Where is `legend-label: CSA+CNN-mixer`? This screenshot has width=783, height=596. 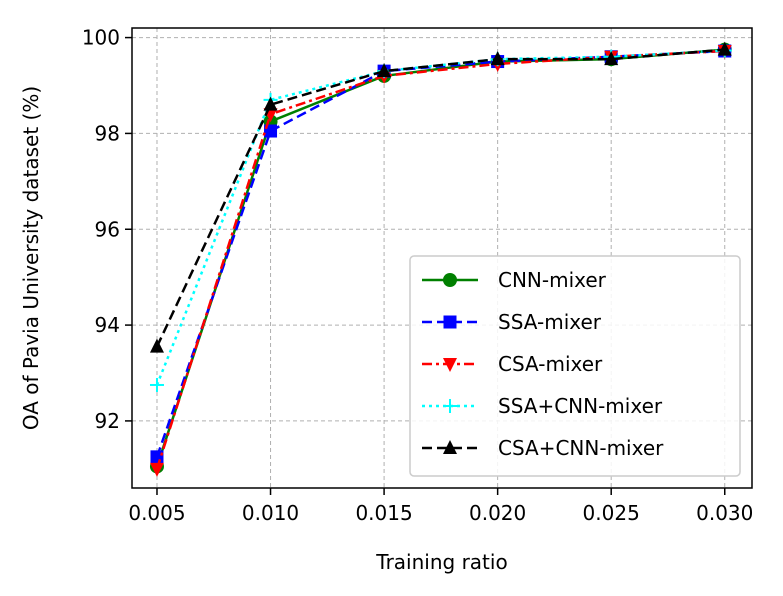
legend-label: CSA+CNN-mixer is located at coordinates (581, 448).